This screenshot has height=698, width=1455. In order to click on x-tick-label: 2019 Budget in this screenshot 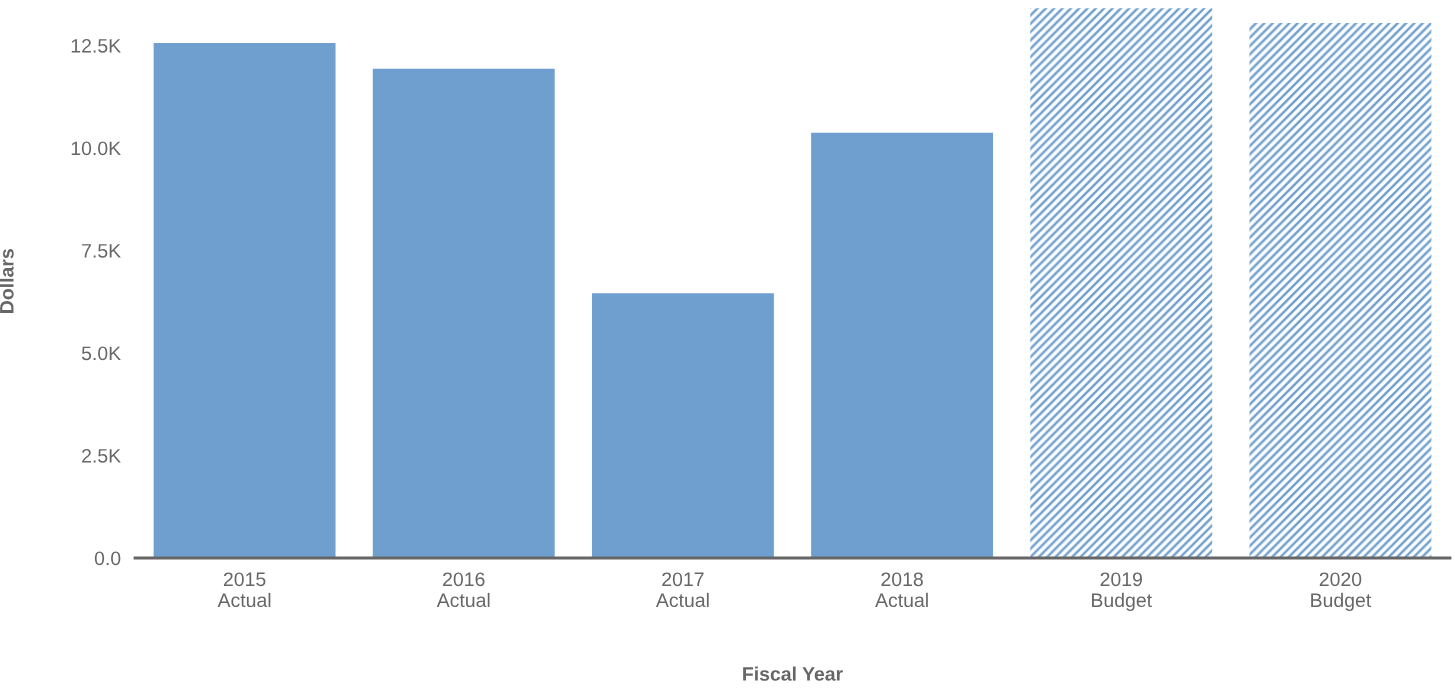, I will do `click(1122, 591)`.